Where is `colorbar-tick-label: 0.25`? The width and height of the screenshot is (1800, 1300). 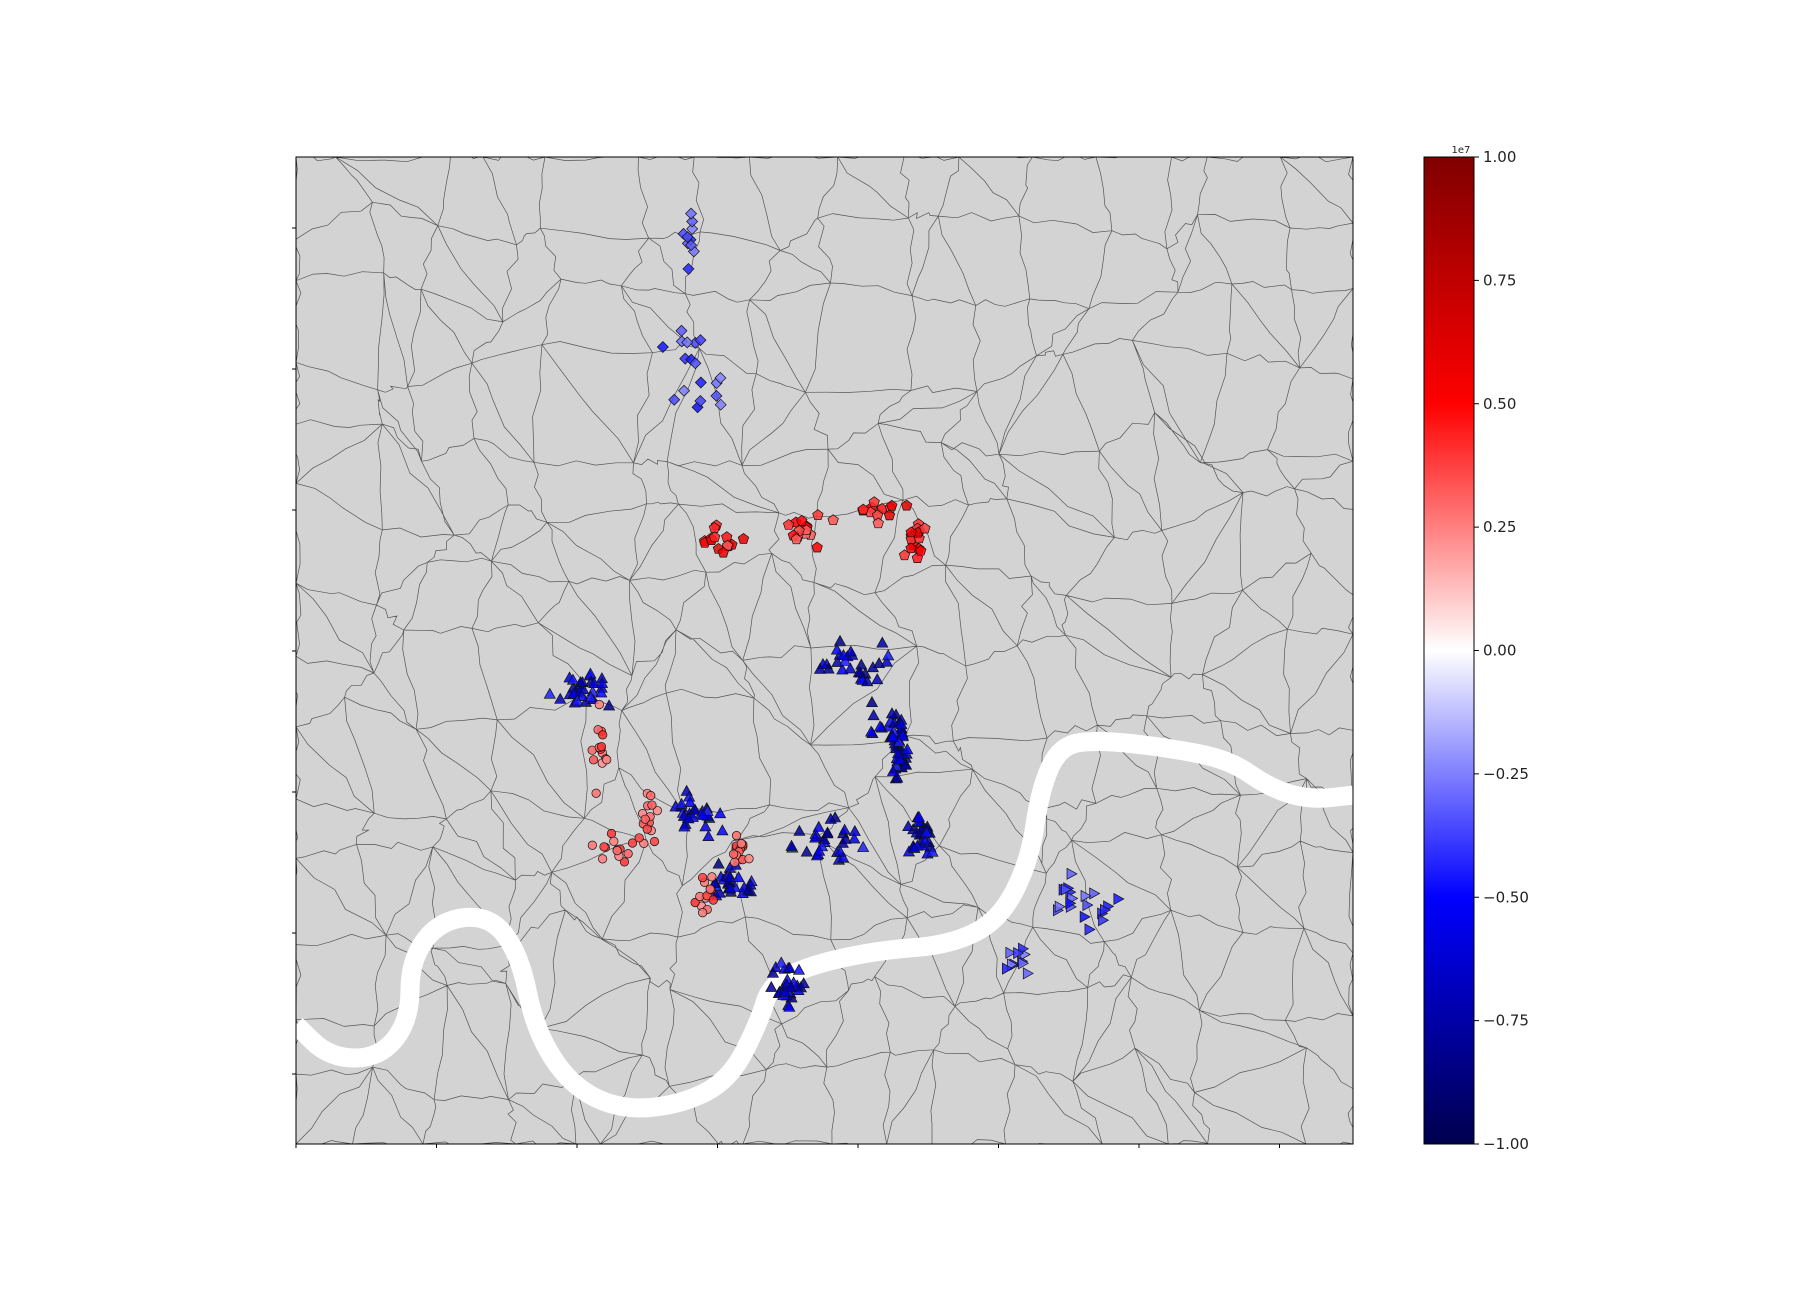
colorbar-tick-label: 0.25 is located at coordinates (1499, 527).